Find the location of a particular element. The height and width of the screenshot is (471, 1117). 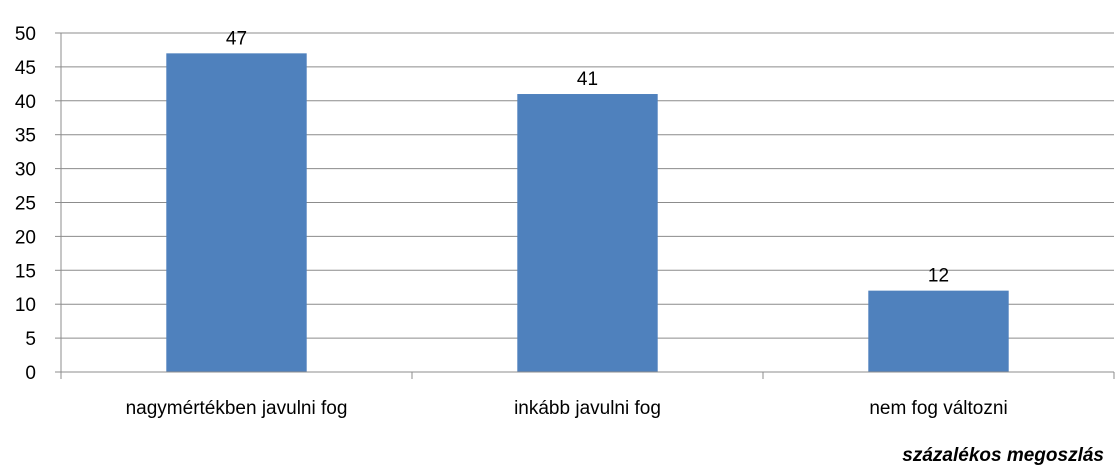

data-label: 12 is located at coordinates (938, 276).